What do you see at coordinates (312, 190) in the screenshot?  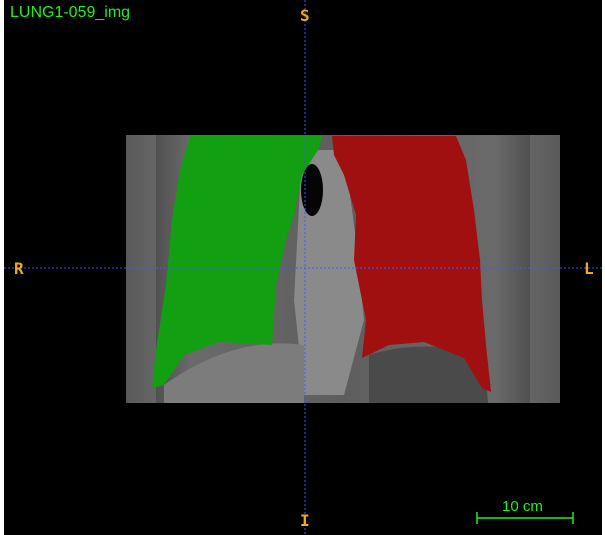 I see `trachea` at bounding box center [312, 190].